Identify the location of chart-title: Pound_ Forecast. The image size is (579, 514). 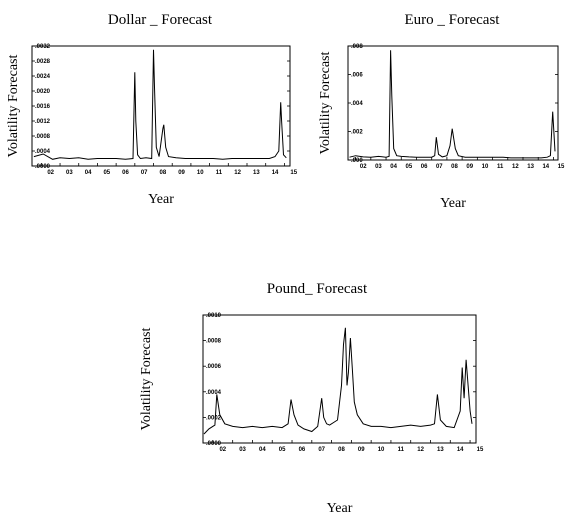
(317, 289).